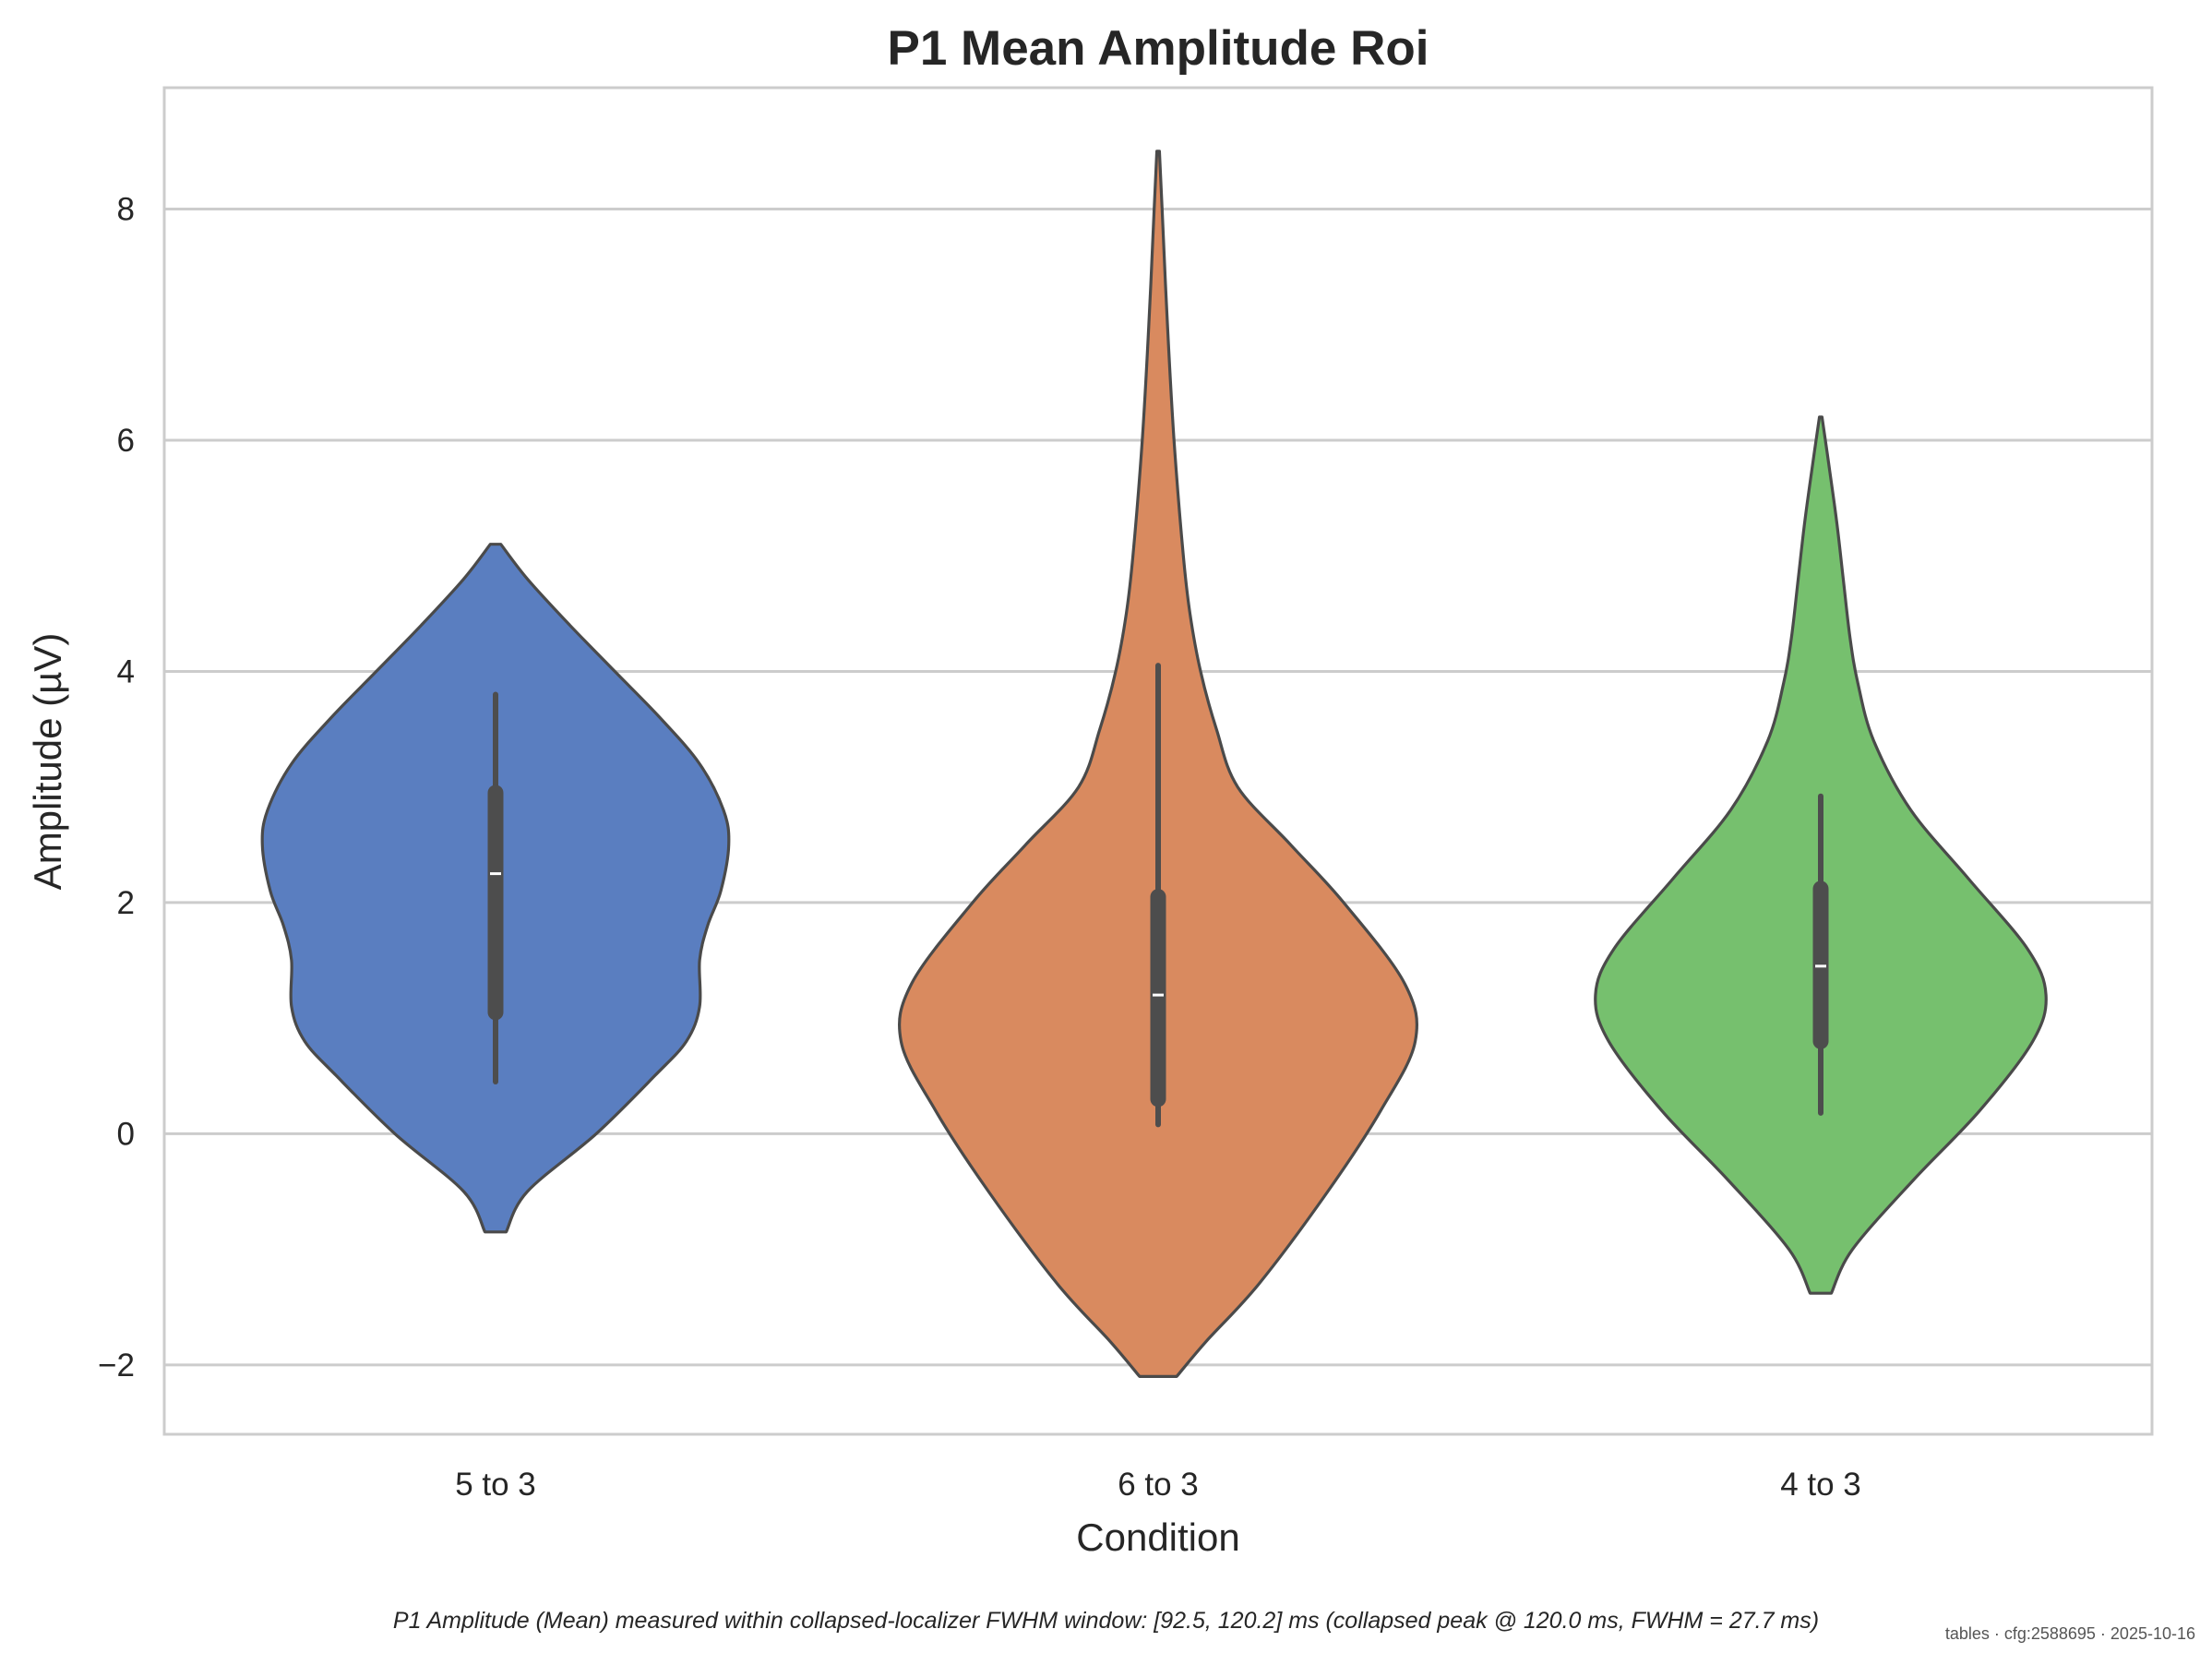  Describe the element at coordinates (1820, 1485) in the screenshot. I see `x-tick-label-2: 4 to 3` at that location.